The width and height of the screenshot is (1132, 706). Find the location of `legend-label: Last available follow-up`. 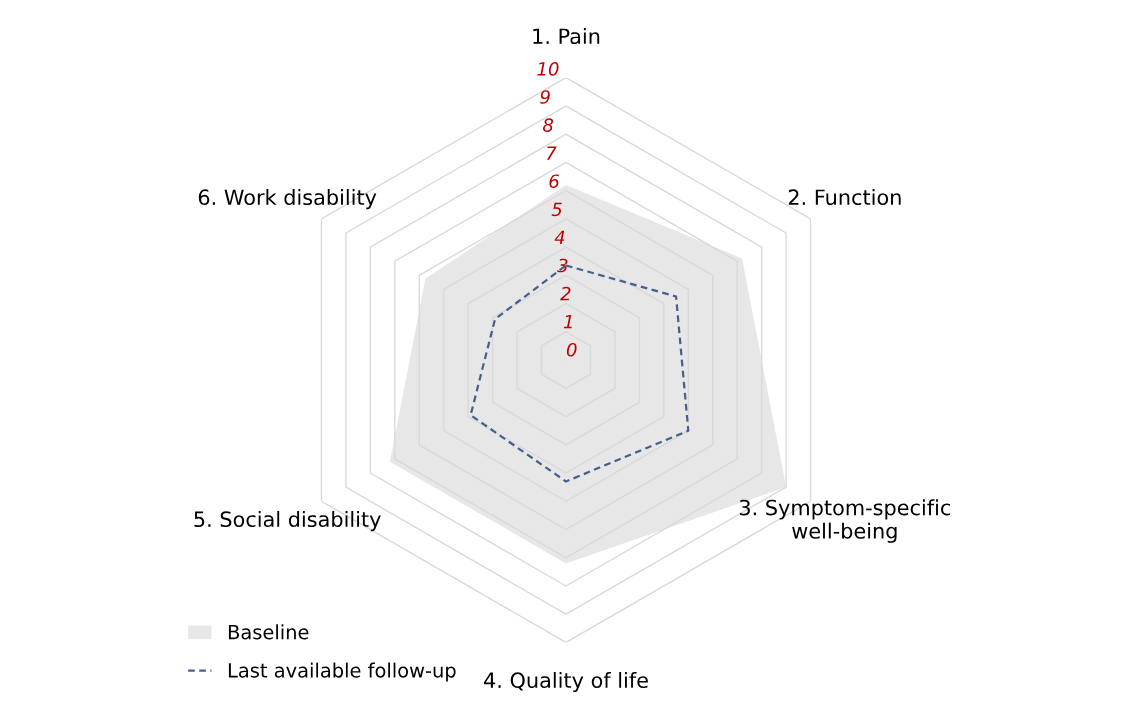

legend-label: Last available follow-up is located at coordinates (342, 672).